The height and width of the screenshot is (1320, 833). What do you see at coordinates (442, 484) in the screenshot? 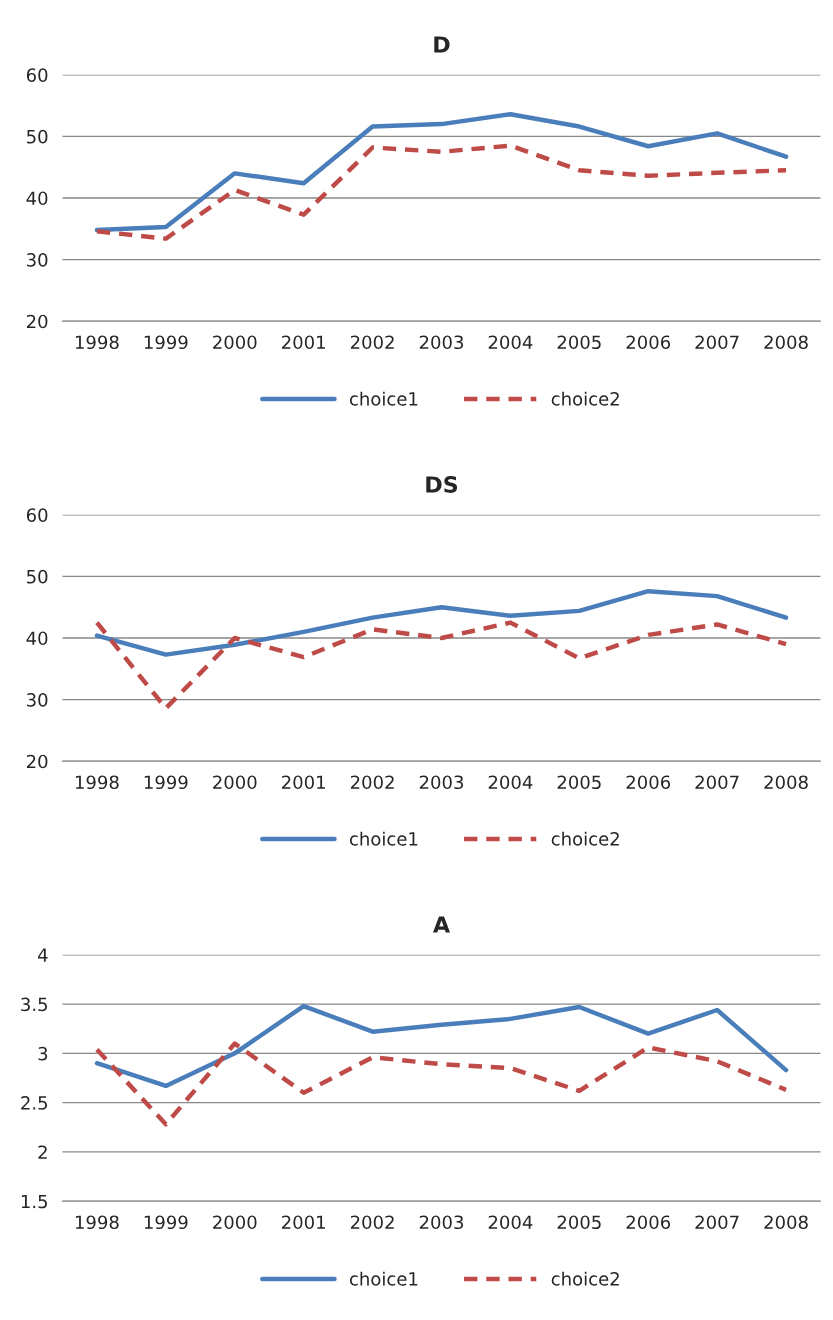
I see `chart-title: DS` at bounding box center [442, 484].